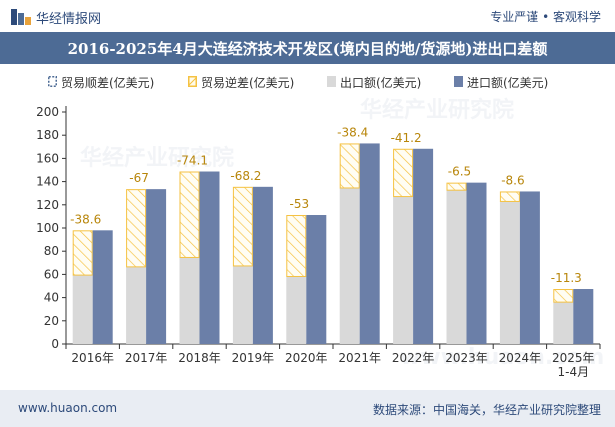  I want to click on y-tick-label: 200, so click(47, 112).